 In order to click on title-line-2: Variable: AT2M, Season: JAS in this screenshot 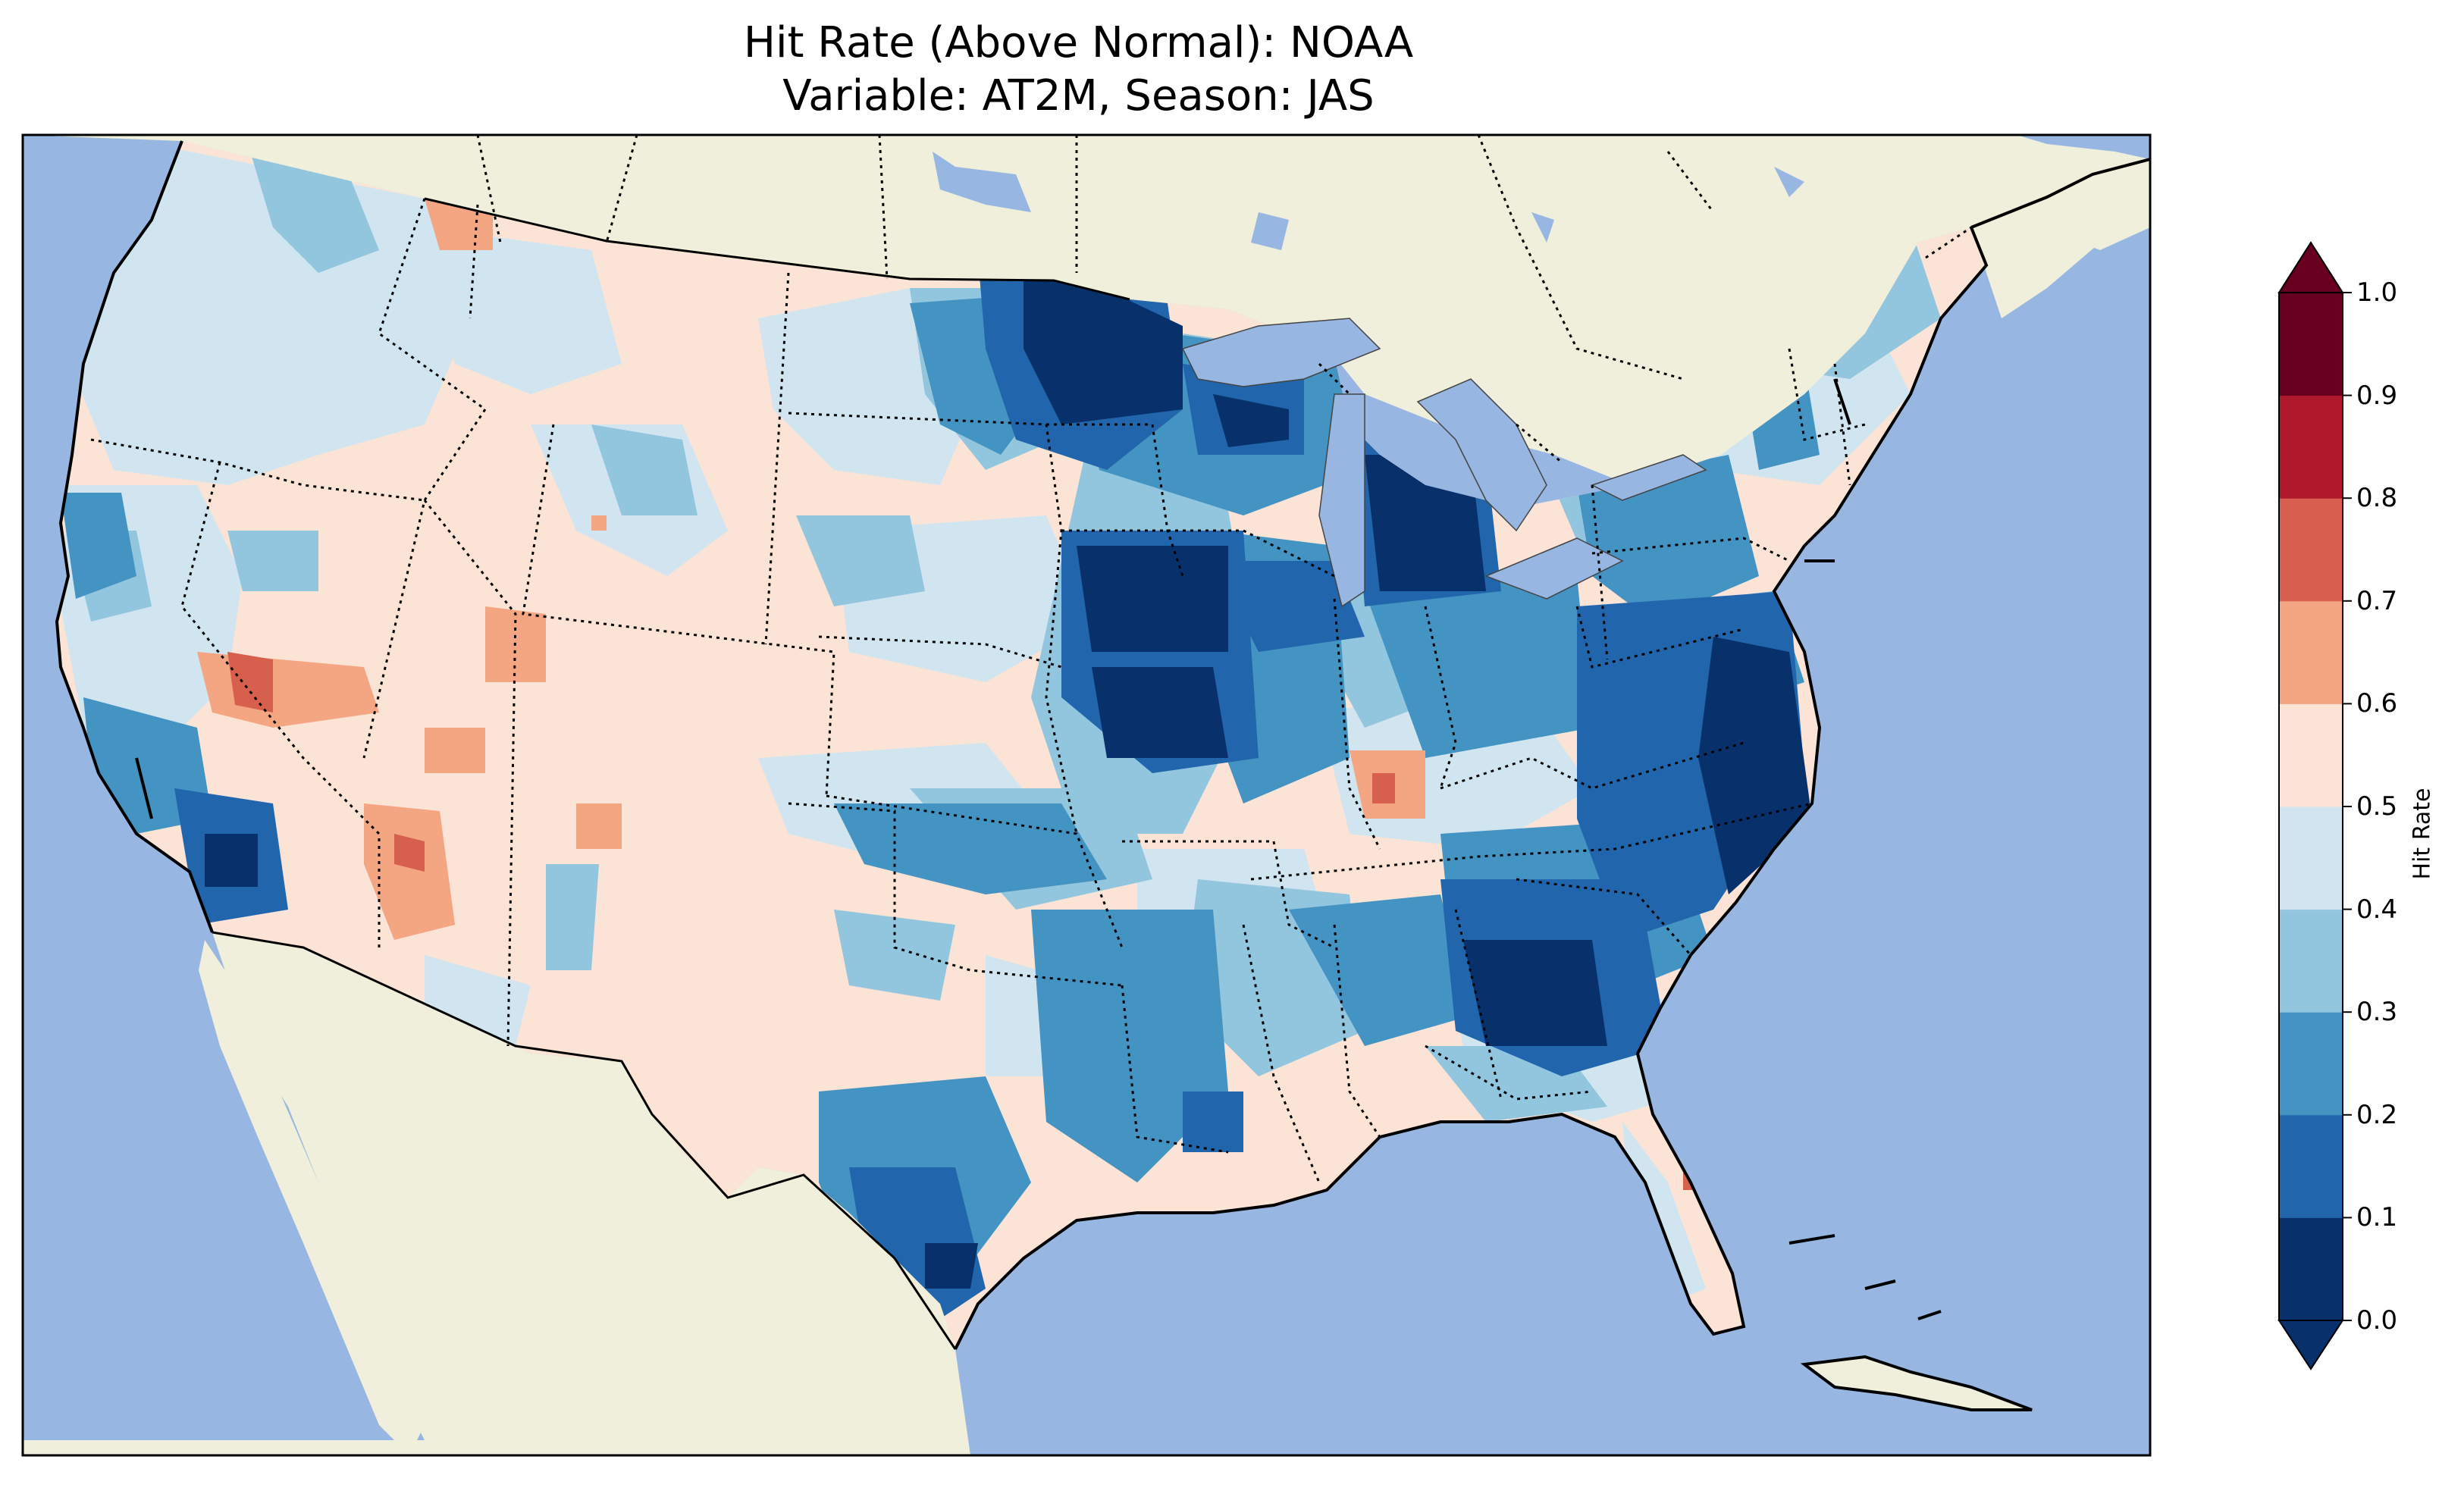, I will do `click(1079, 96)`.